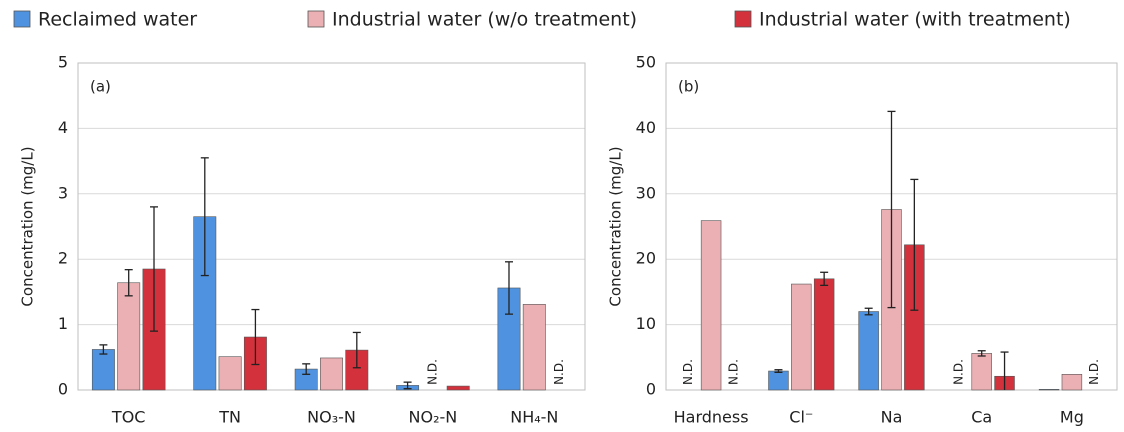 The image size is (1124, 432). Describe the element at coordinates (63, 323) in the screenshot. I see `y-tick-label: 1` at that location.